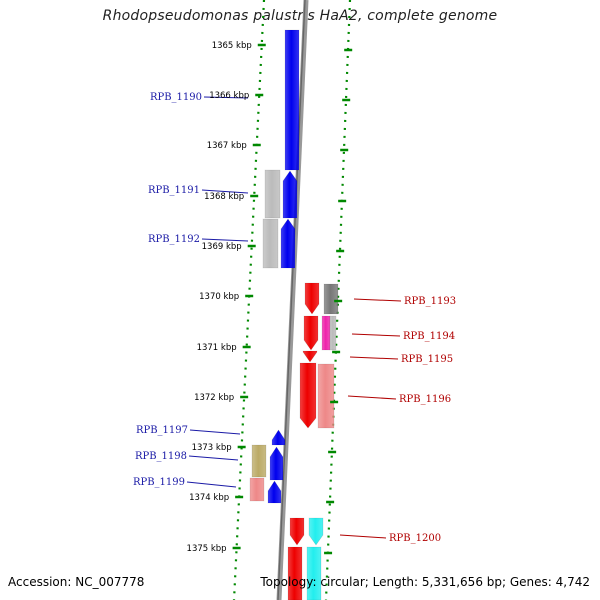 The height and width of the screenshot is (600, 600). What do you see at coordinates (232, 46) in the screenshot?
I see `tick-label: 1365 kbp` at bounding box center [232, 46].